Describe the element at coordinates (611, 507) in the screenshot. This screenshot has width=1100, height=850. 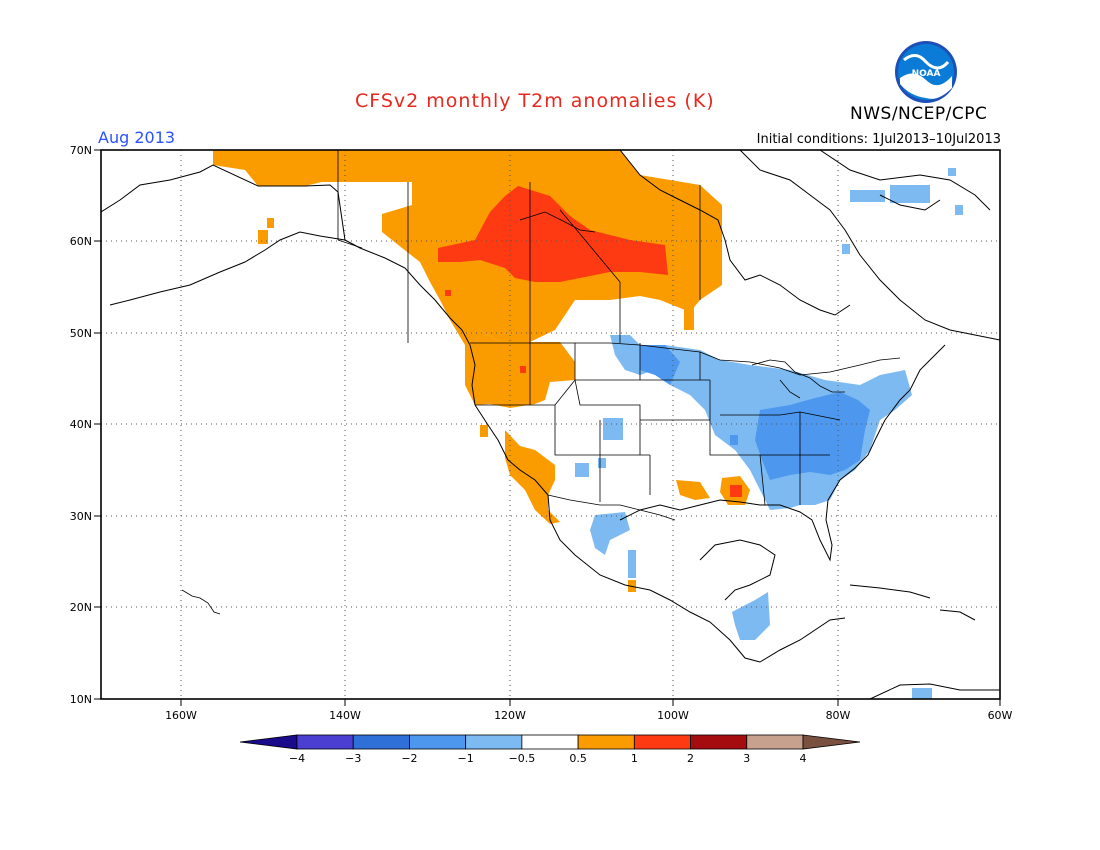
I see `border-us-mexico` at that location.